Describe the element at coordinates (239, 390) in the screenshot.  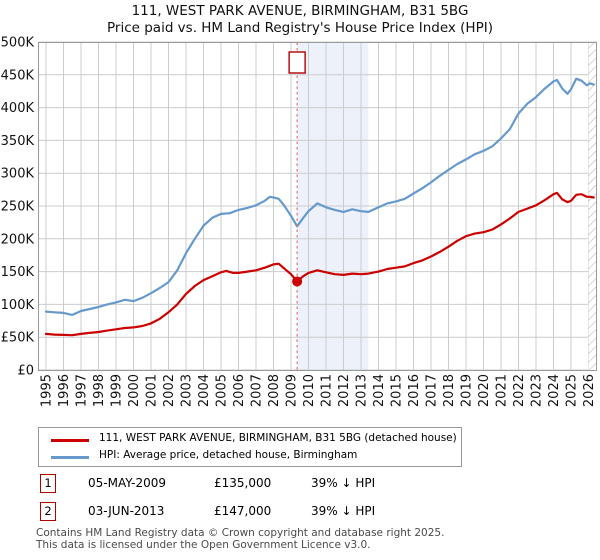
I see `svg-text: 2006` at that location.